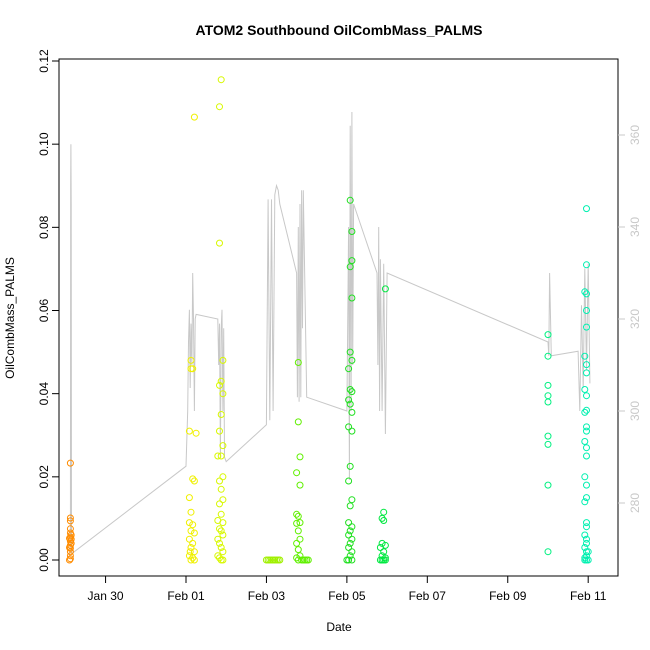 This screenshot has height=650, width=650. Describe the element at coordinates (44, 310) in the screenshot. I see `y-tick-label: 0.06` at that location.